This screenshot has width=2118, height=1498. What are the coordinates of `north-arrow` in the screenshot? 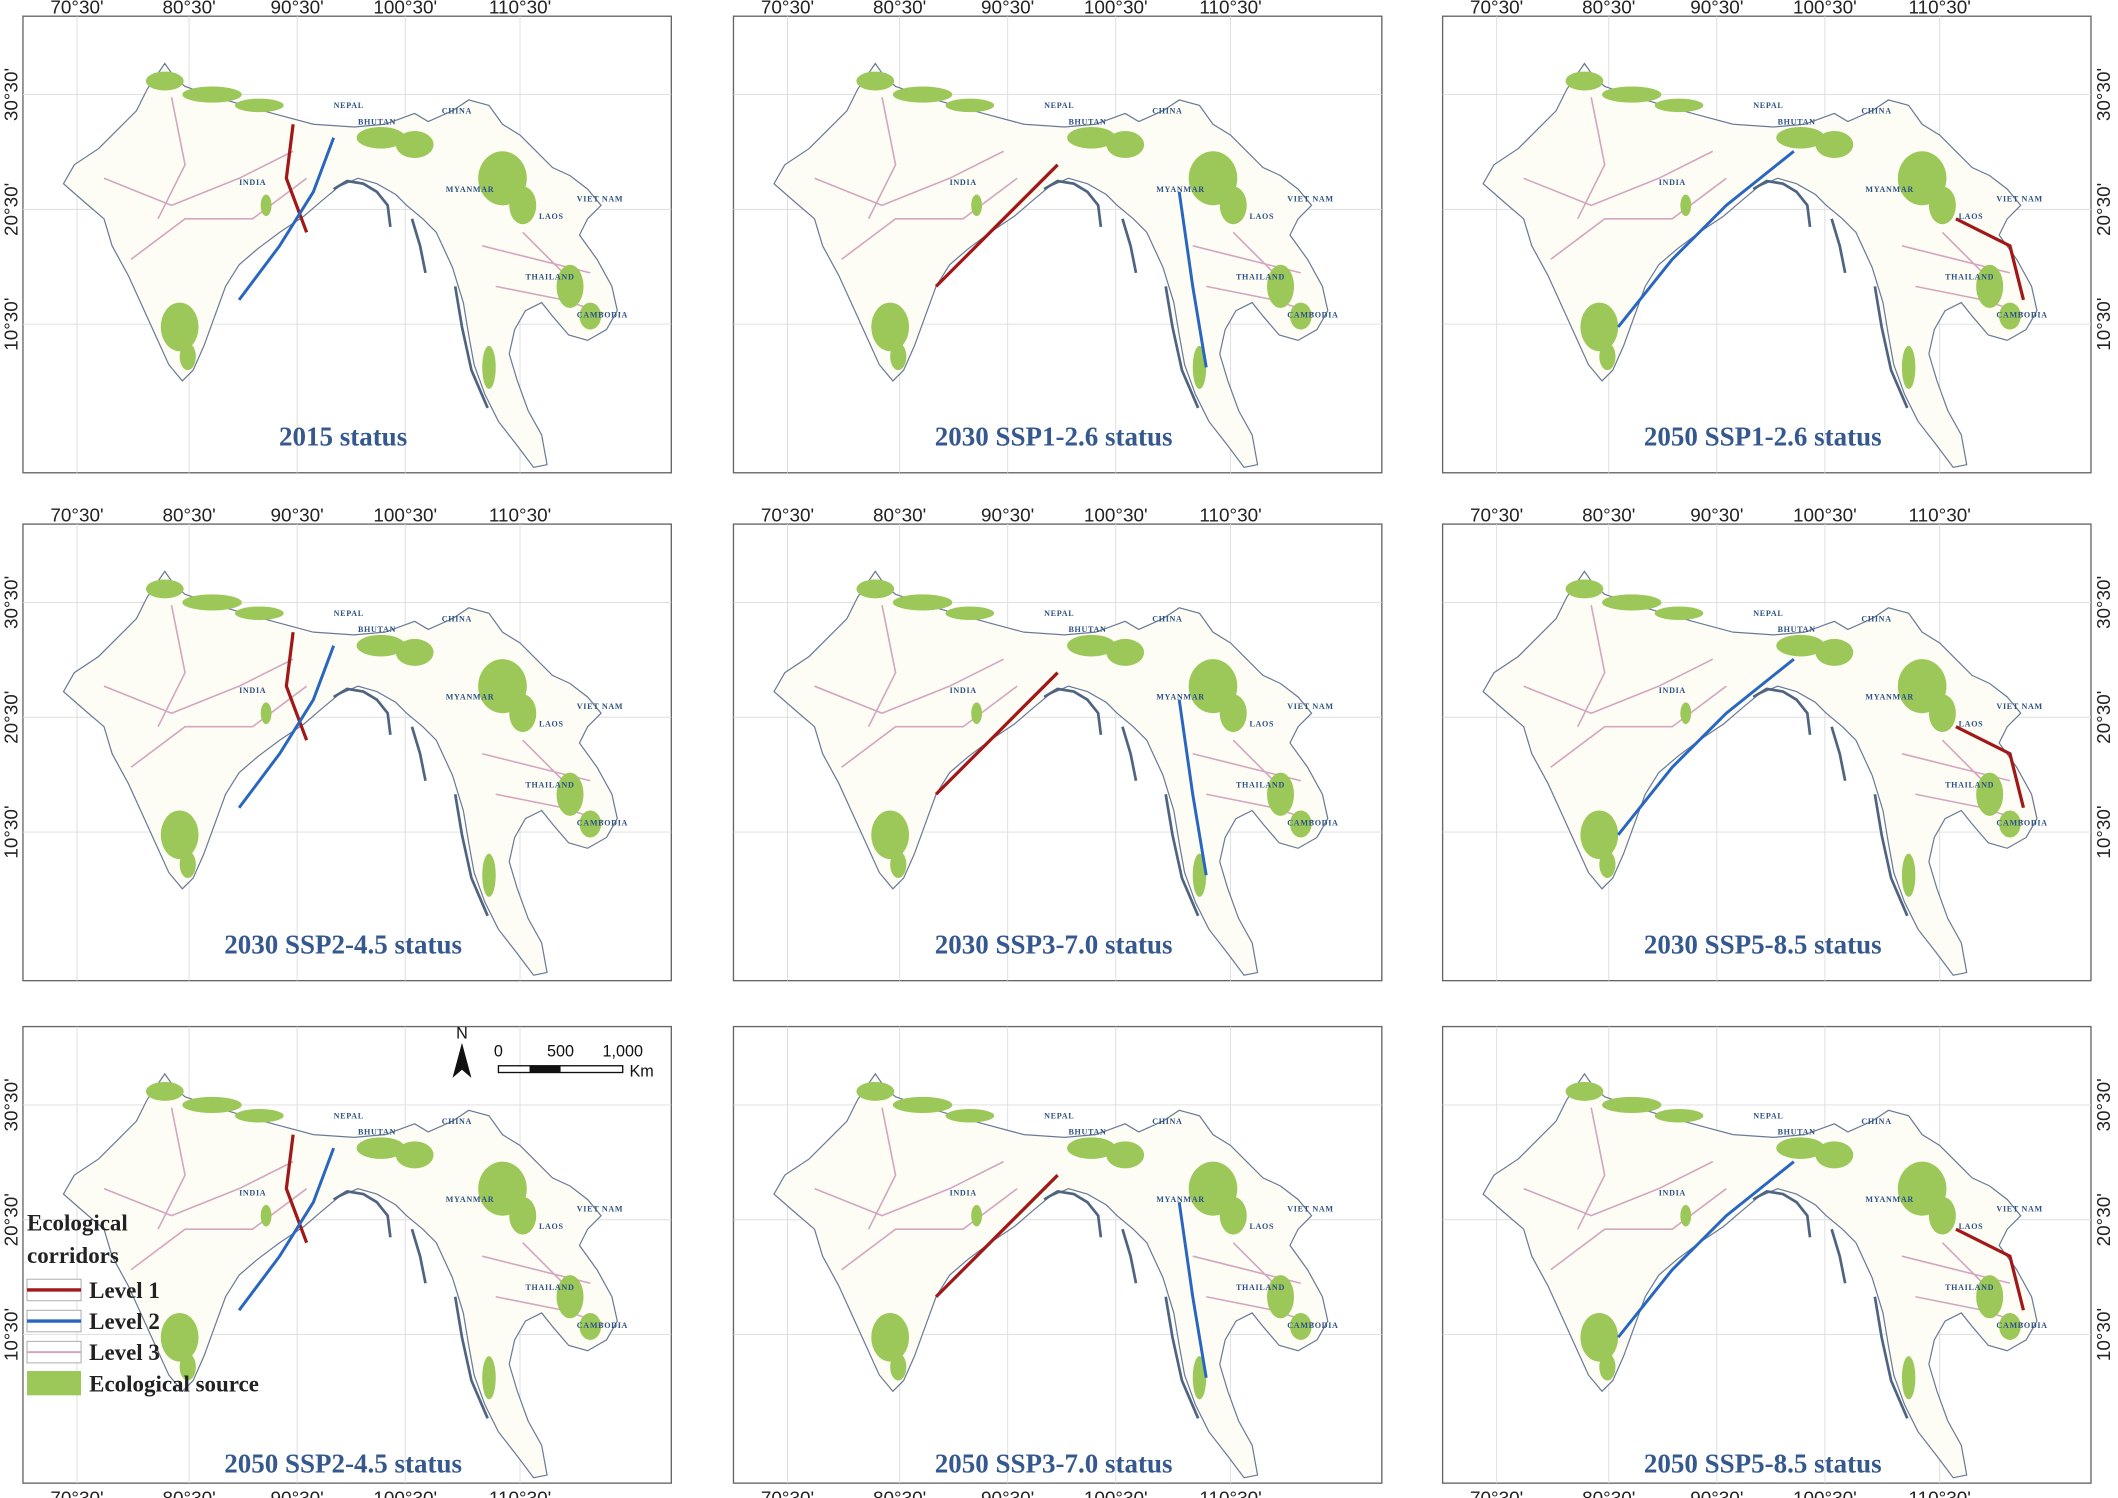 It's located at (462, 1060).